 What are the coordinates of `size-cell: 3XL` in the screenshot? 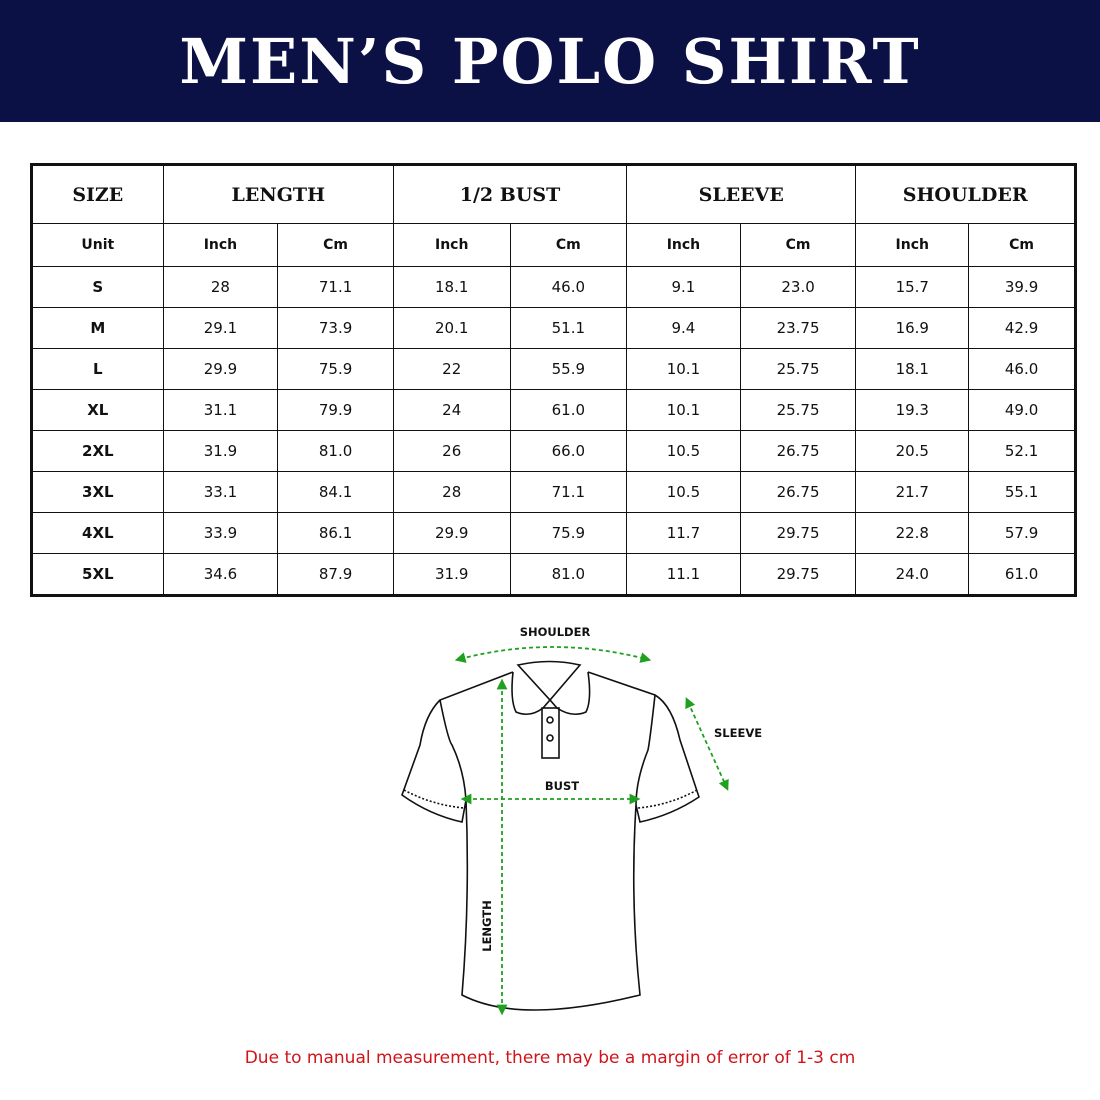 It's located at (97, 492).